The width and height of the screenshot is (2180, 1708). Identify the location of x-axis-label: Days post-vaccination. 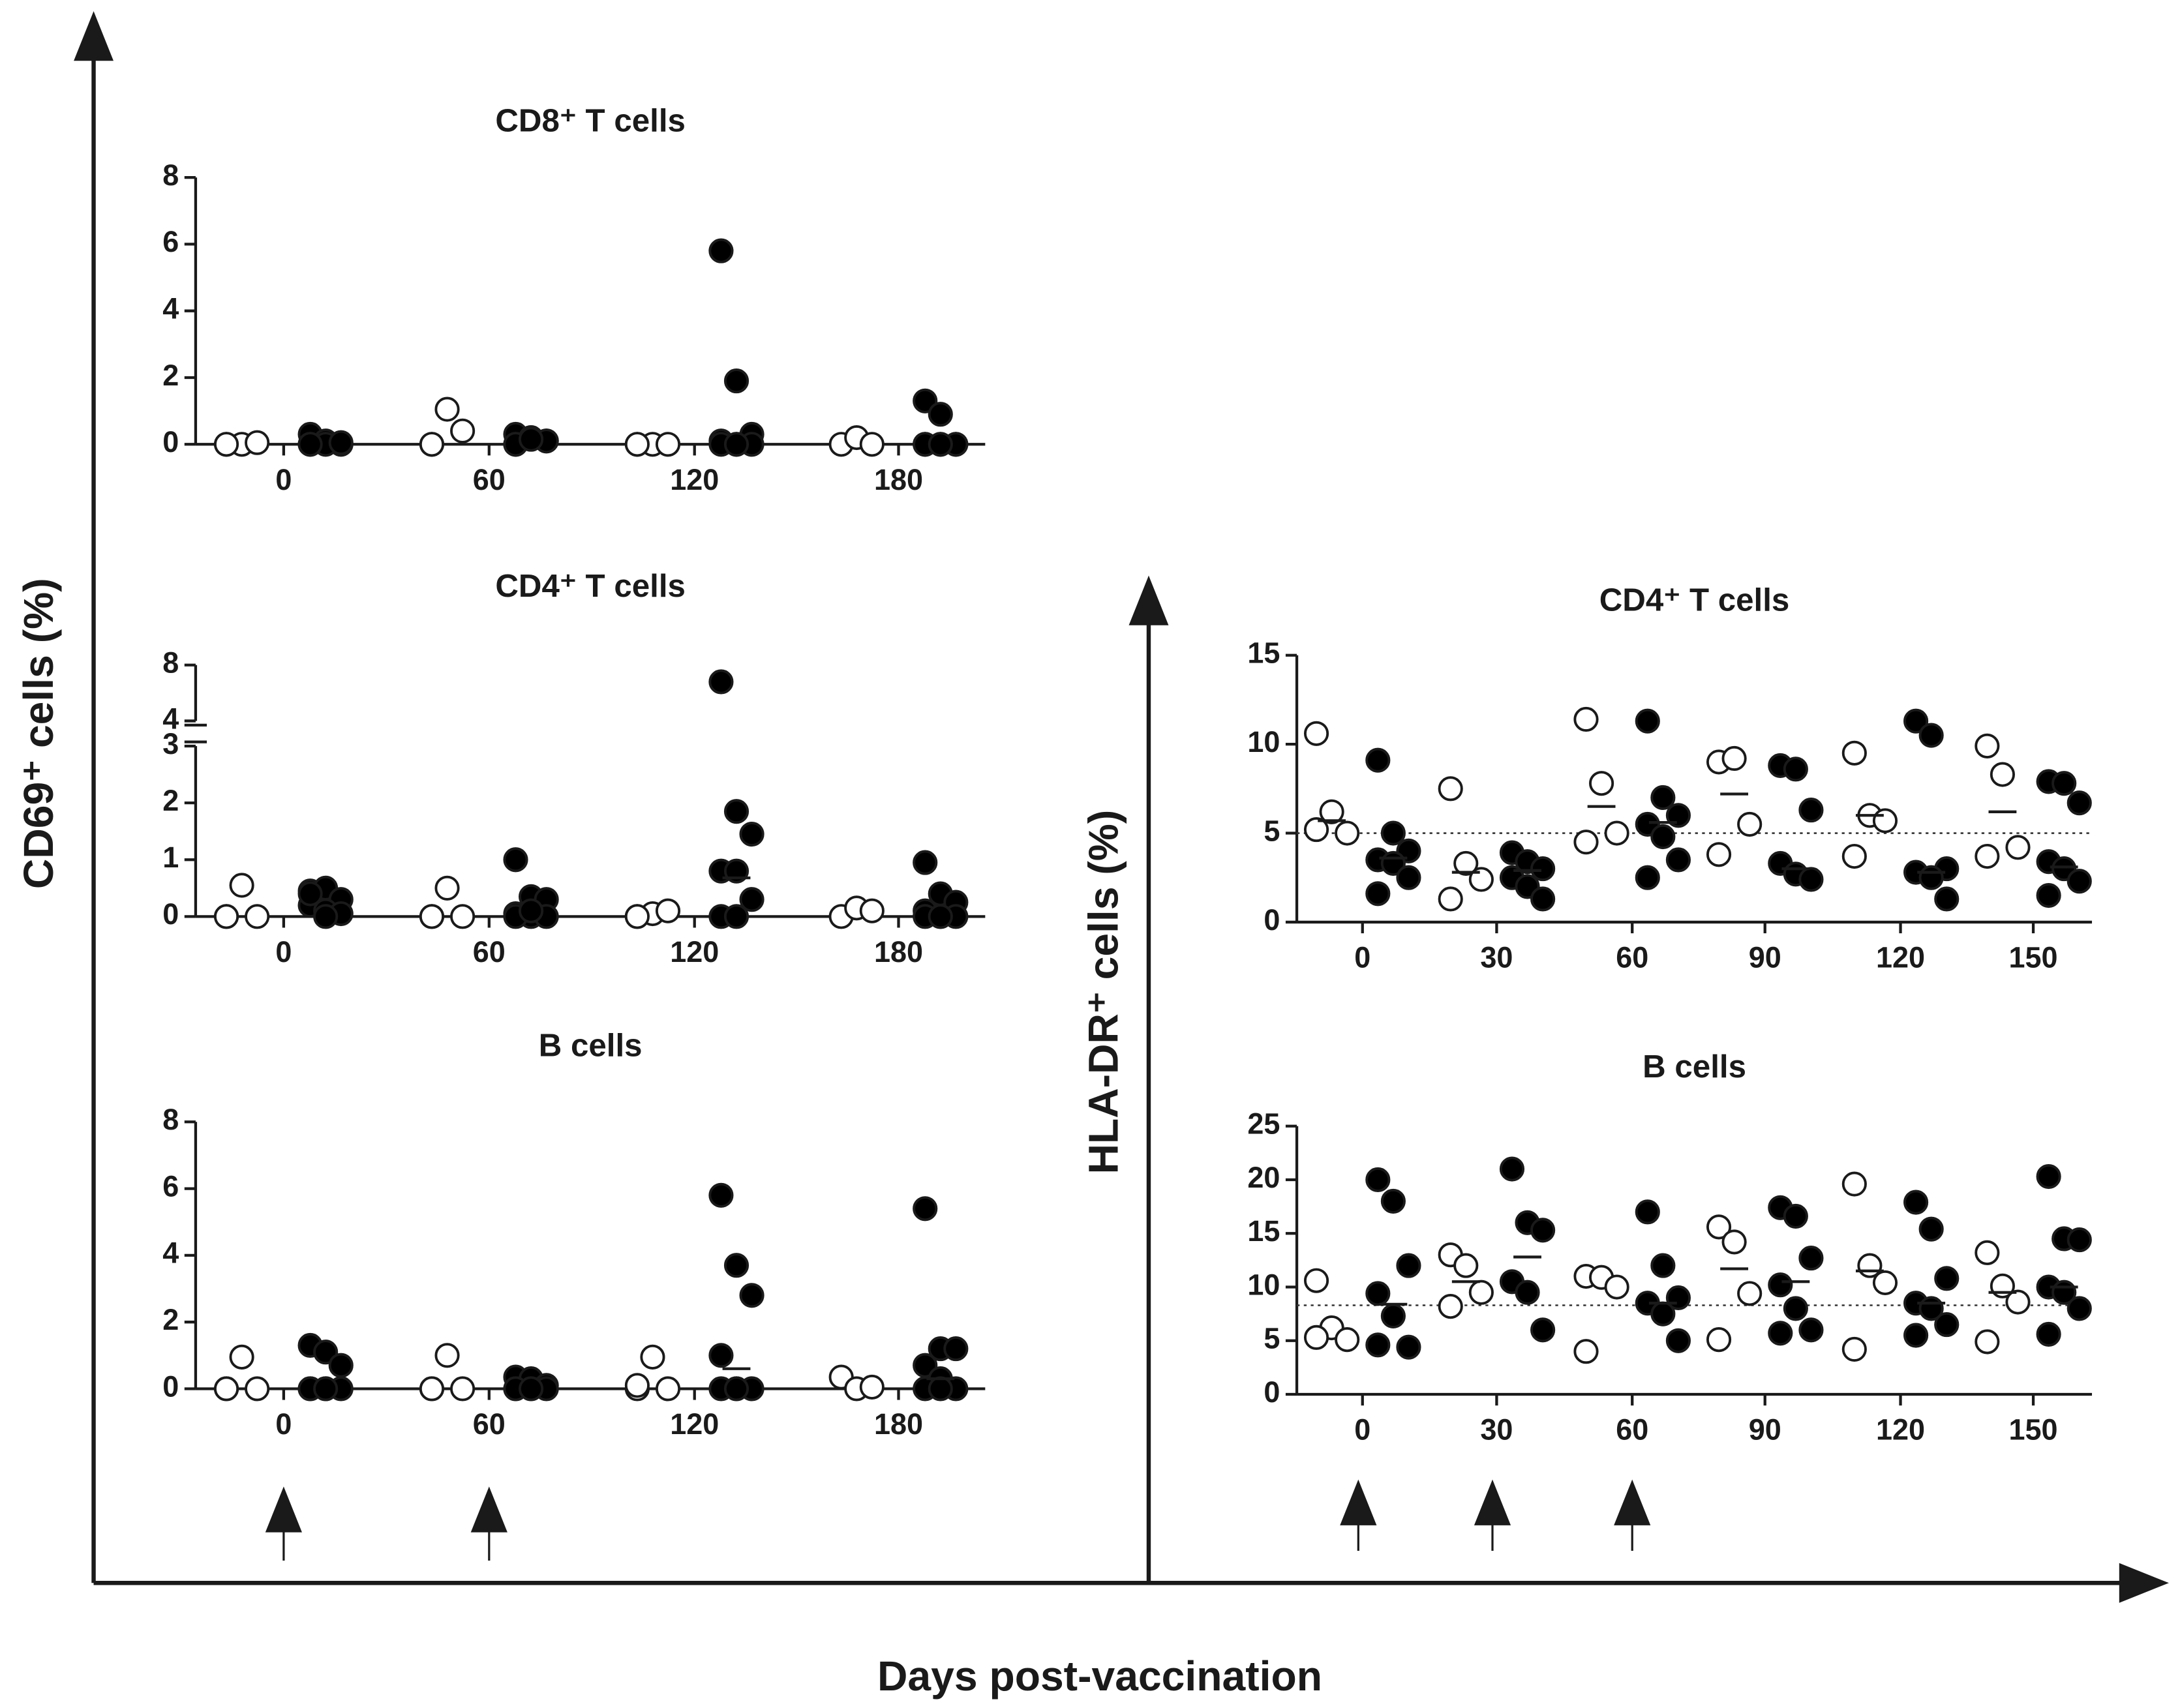
(1099, 1676).